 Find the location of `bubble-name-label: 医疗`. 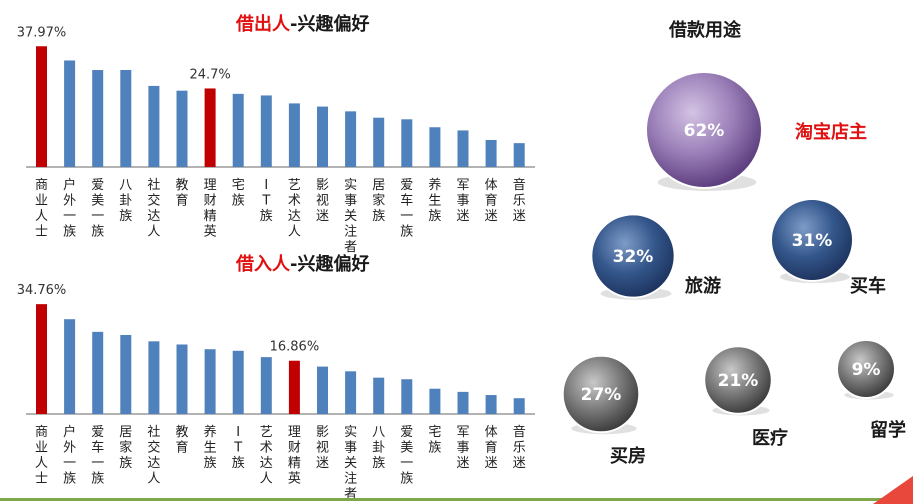

bubble-name-label: 医疗 is located at coordinates (770, 438).